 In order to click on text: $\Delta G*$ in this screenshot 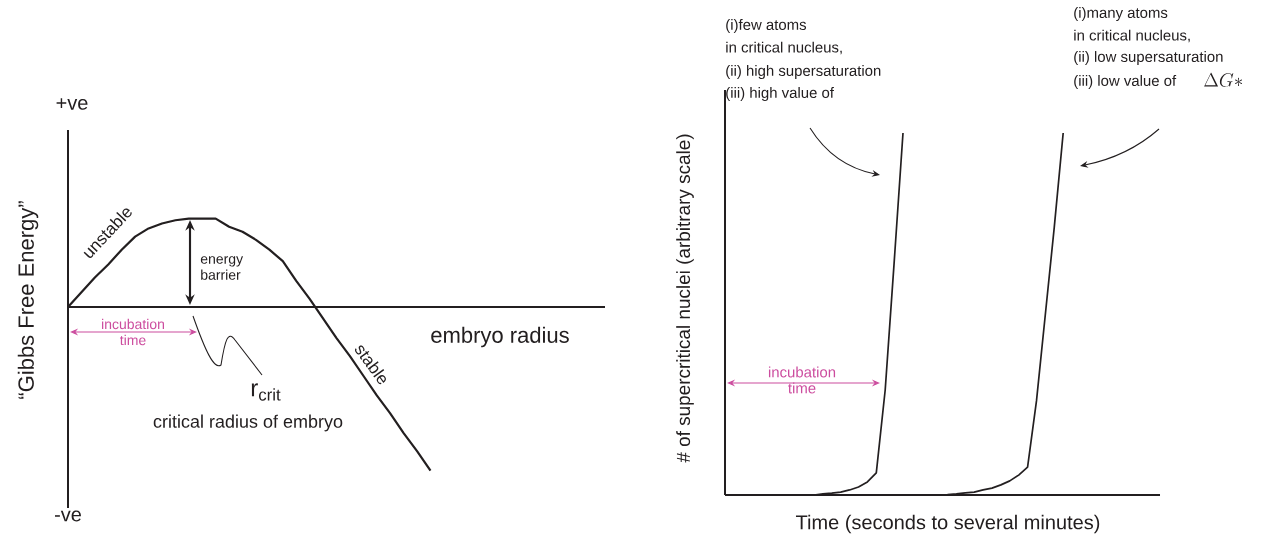, I will do `click(1223, 79)`.